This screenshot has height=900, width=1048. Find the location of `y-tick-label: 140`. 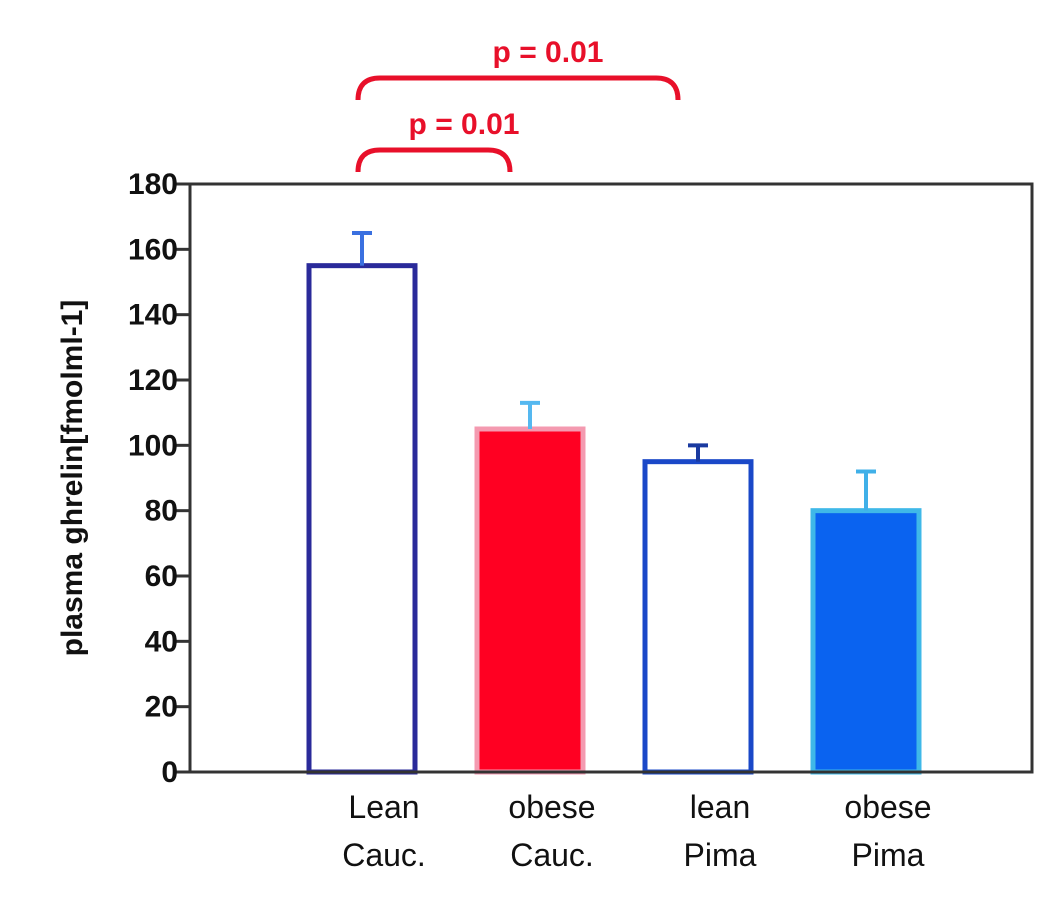

y-tick-label: 140 is located at coordinates (153, 315).